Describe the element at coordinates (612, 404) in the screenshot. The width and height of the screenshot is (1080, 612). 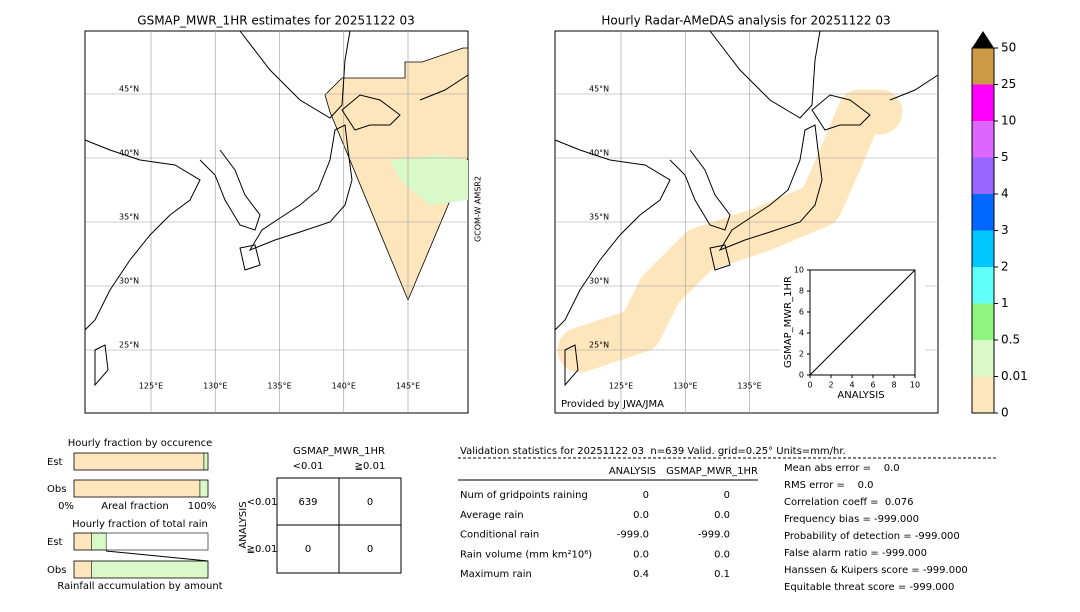
I see `credit: Provided by JWA/JMA` at that location.